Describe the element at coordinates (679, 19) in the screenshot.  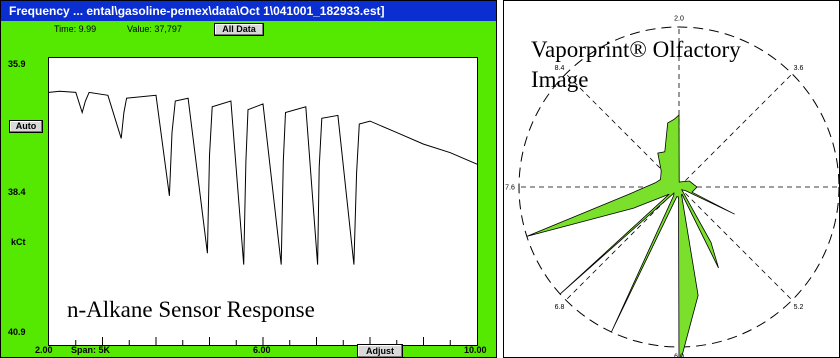
I see `polar-label: 2.0` at that location.